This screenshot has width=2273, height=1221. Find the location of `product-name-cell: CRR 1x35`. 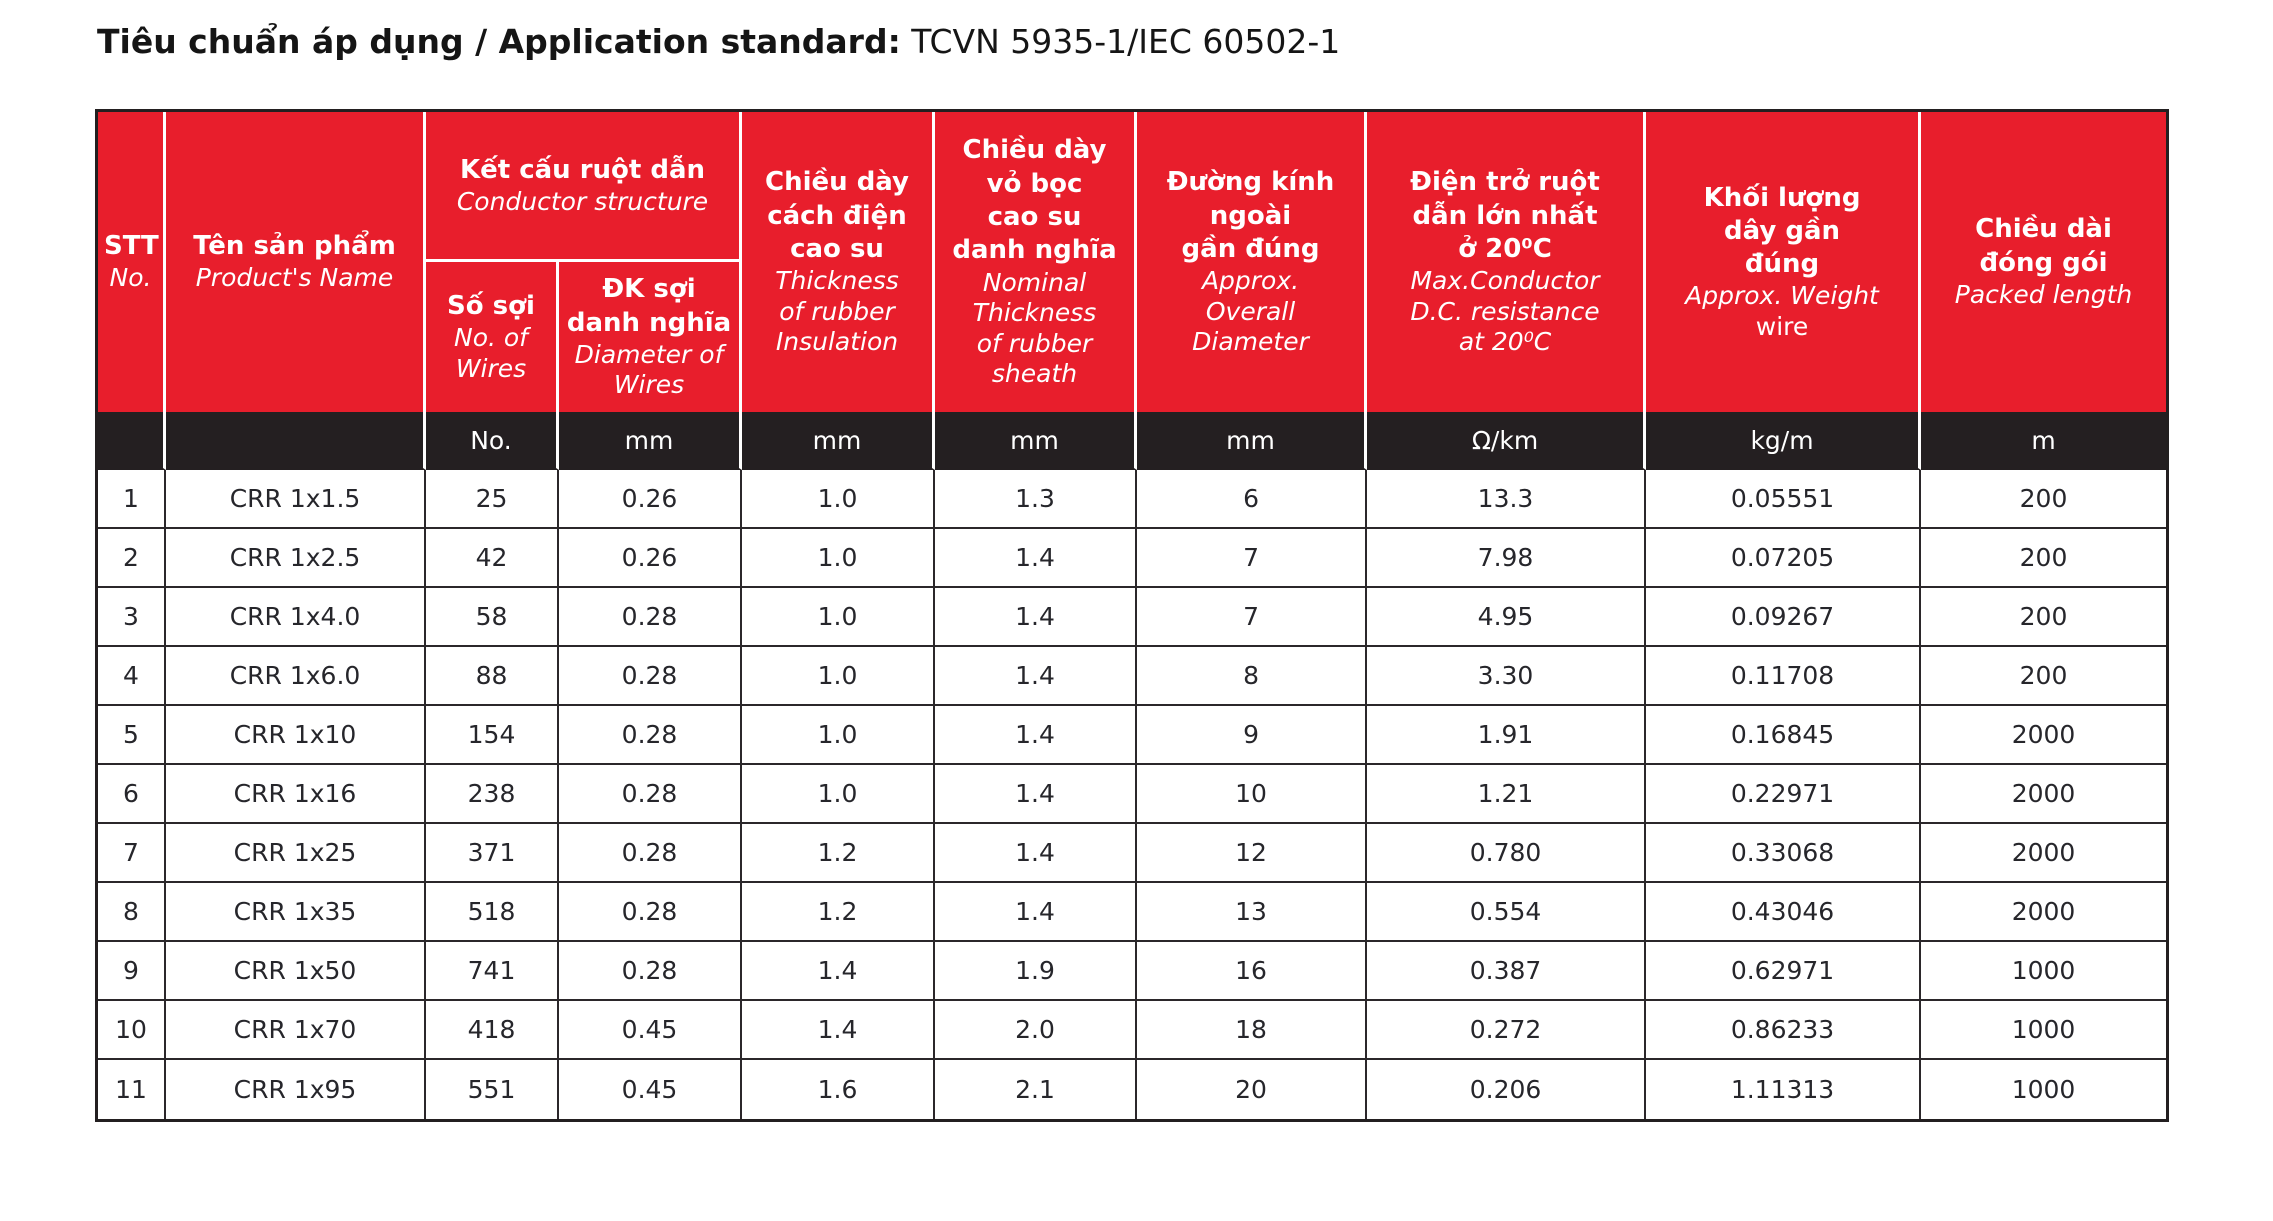

product-name-cell: CRR 1x35 is located at coordinates (296, 912).